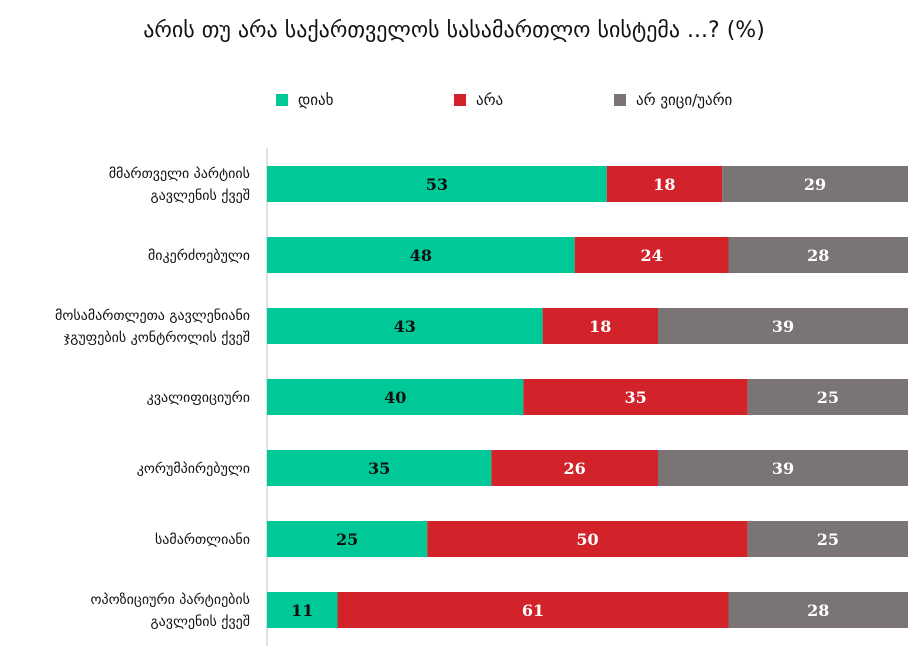 This screenshot has height=660, width=908. I want to click on legend-item-no: არა, so click(478, 100).